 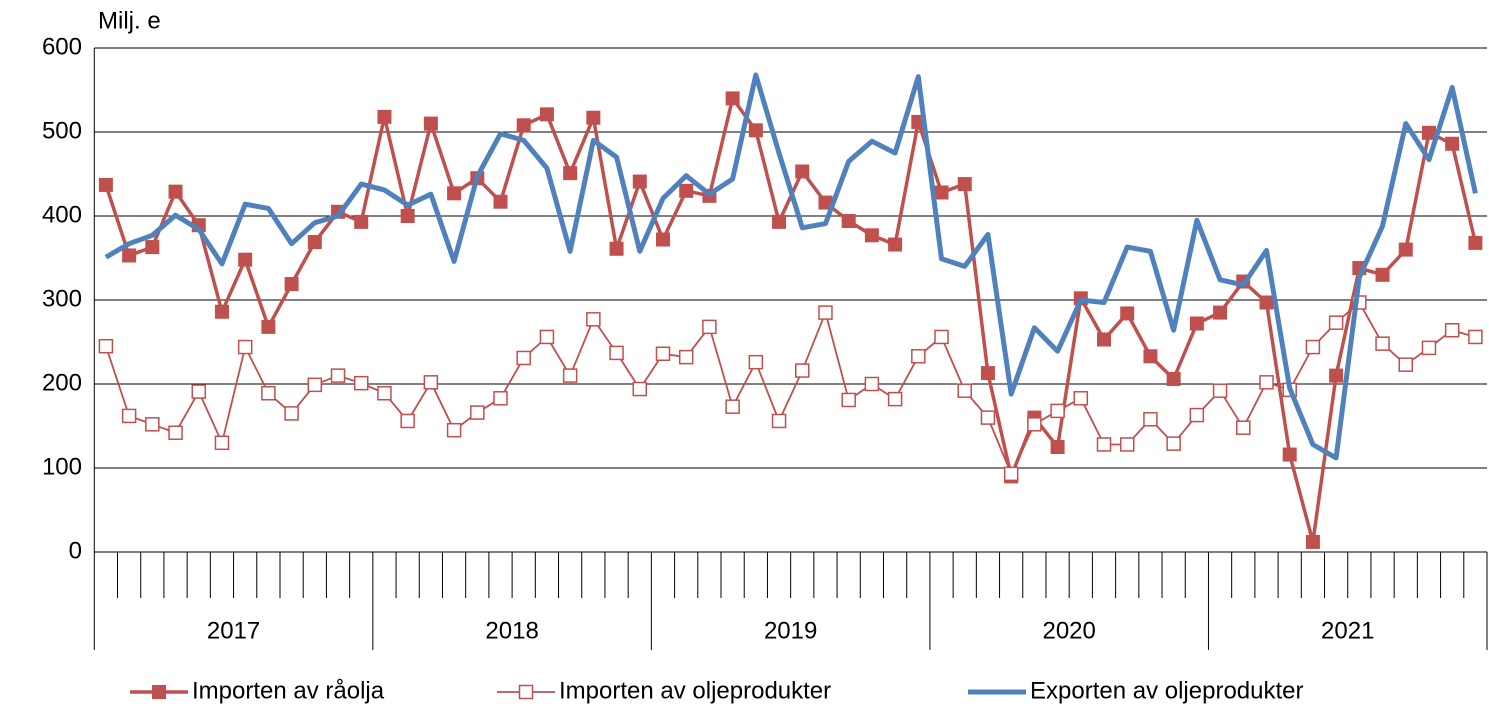 I want to click on year-label: 2021, so click(x=1347, y=630).